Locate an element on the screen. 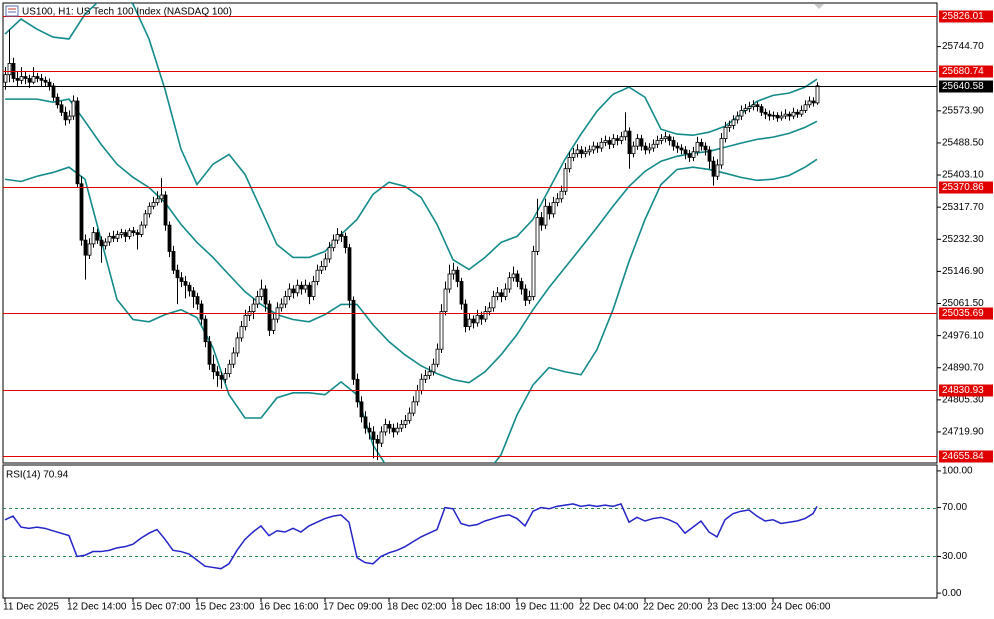 Image resolution: width=994 pixels, height=619 pixels. y-tick-label: 30.00 is located at coordinates (954, 556).